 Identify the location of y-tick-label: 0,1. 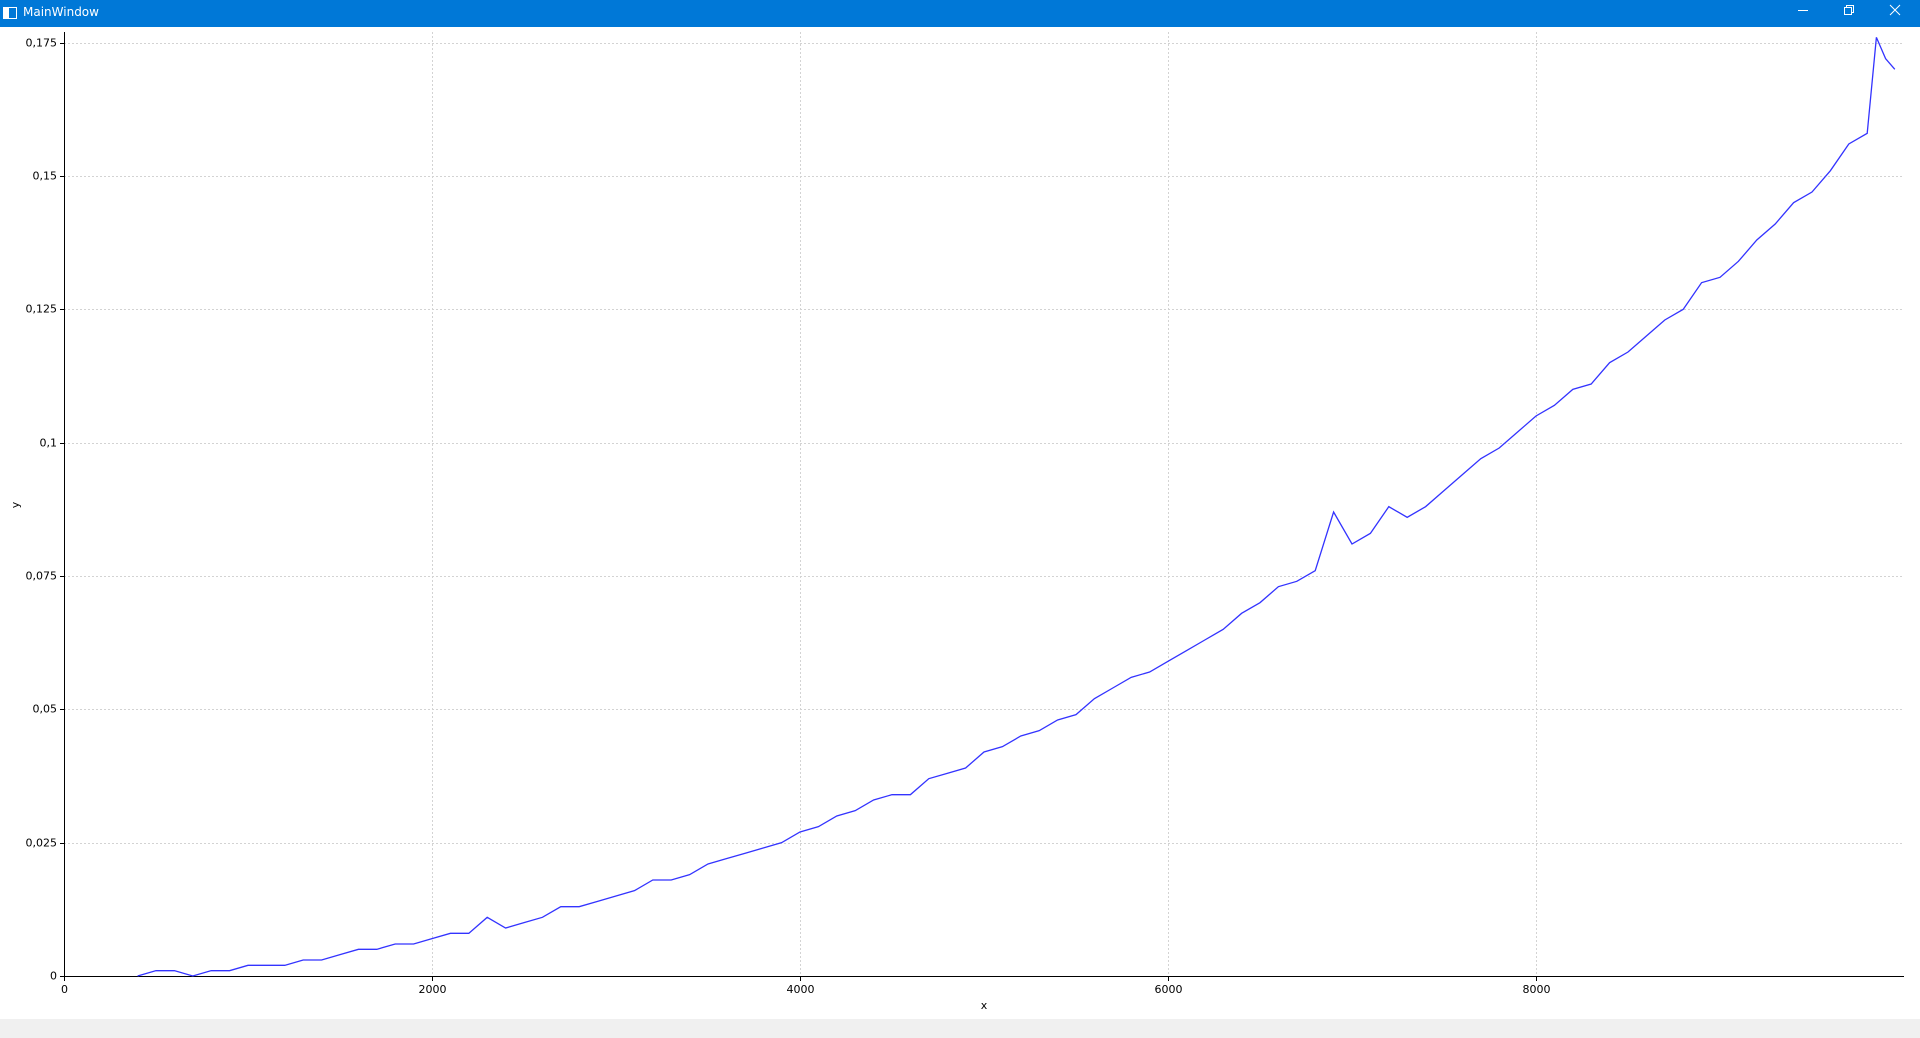
(49, 443).